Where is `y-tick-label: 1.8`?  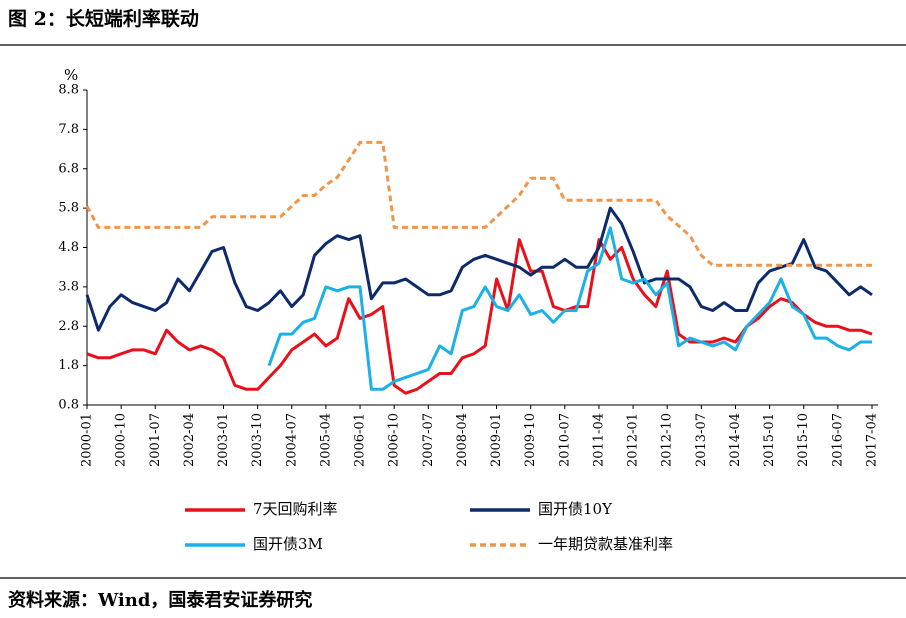 y-tick-label: 1.8 is located at coordinates (68, 365).